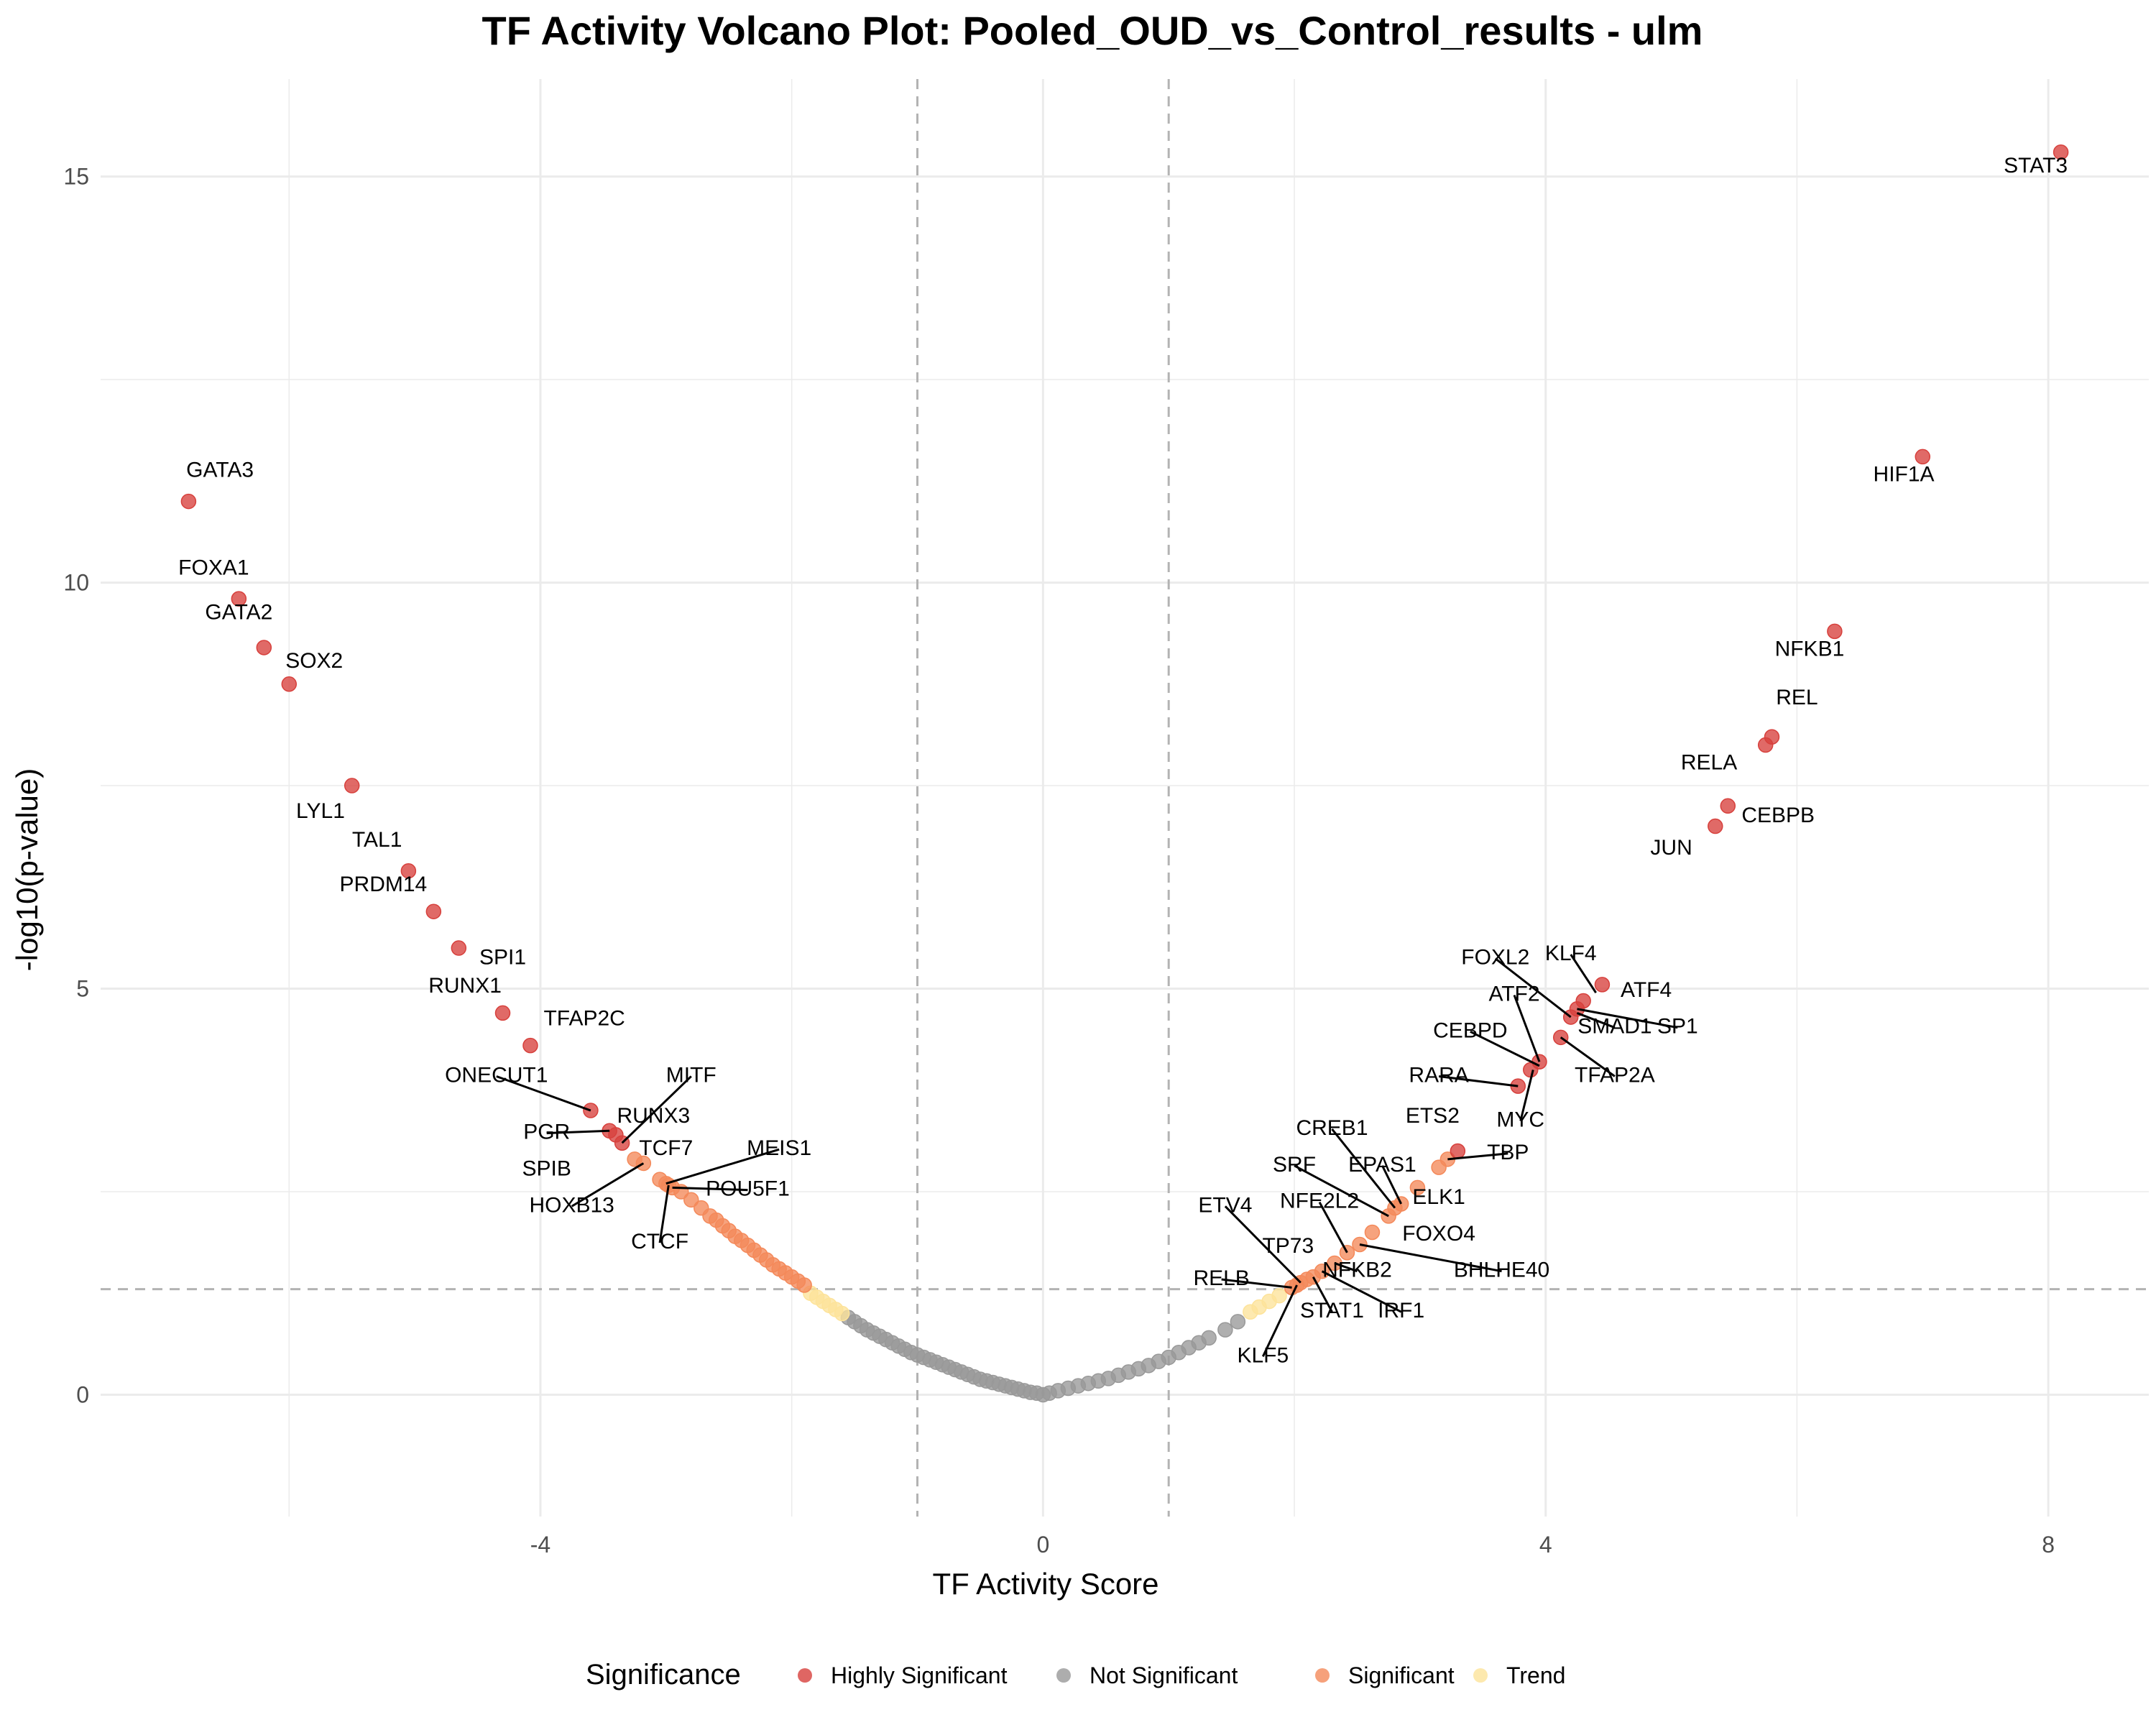  Describe the element at coordinates (1401, 1310) in the screenshot. I see `point-label: IRF1` at that location.